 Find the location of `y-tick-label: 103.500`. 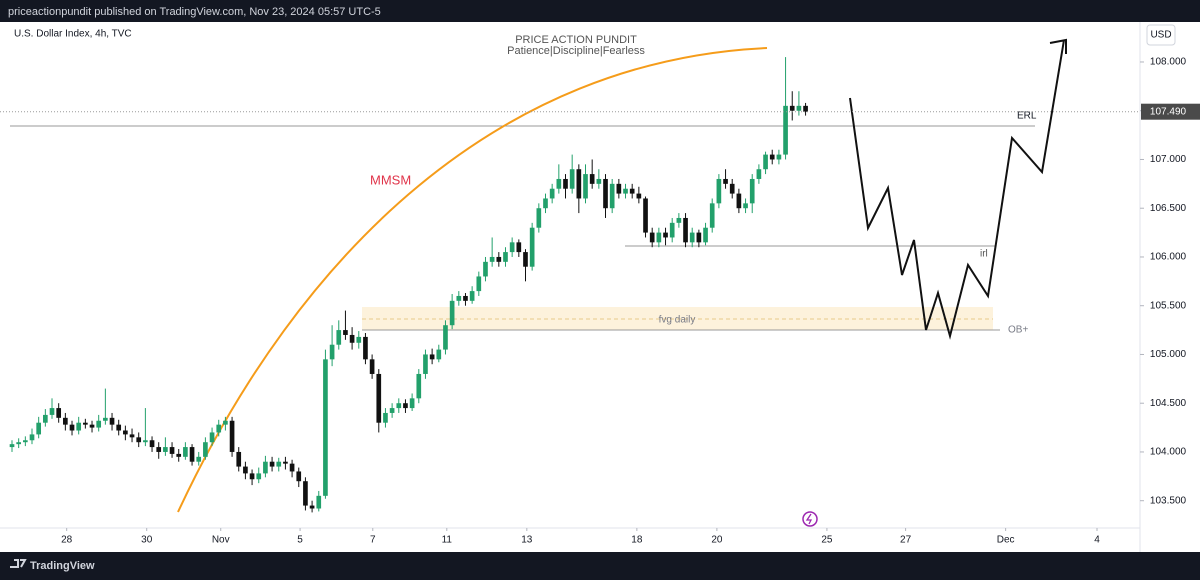

y-tick-label: 103.500 is located at coordinates (1168, 500).